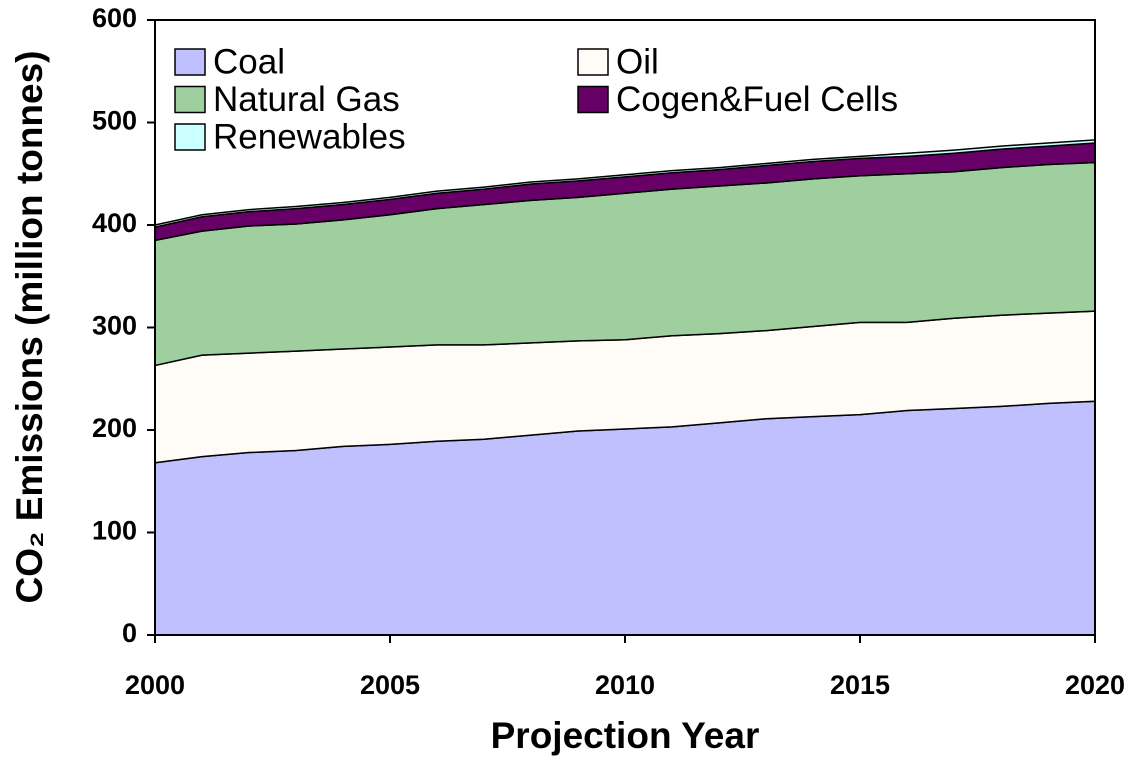 The image size is (1137, 758). I want to click on x-tick-label: 2020, so click(1095, 685).